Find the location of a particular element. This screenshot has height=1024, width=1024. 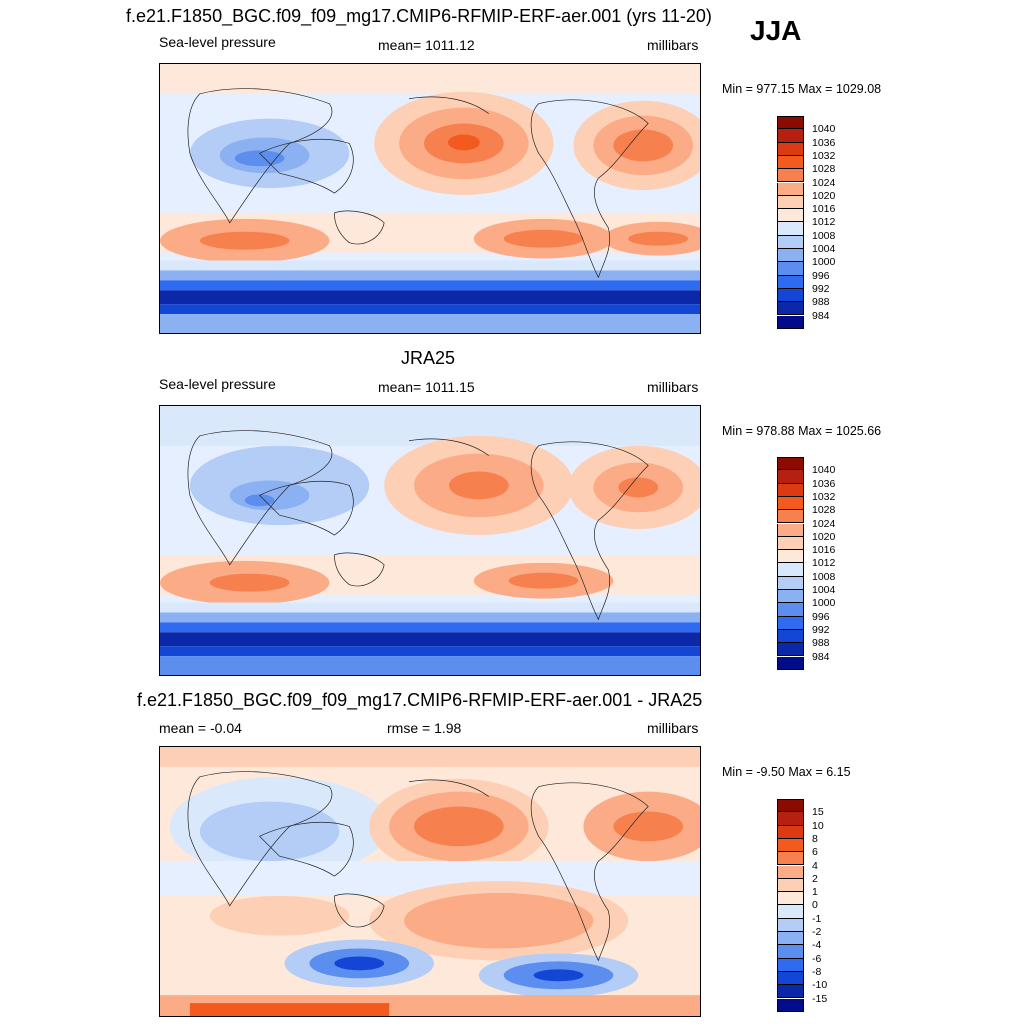

colorbar-label: -1 is located at coordinates (817, 918).